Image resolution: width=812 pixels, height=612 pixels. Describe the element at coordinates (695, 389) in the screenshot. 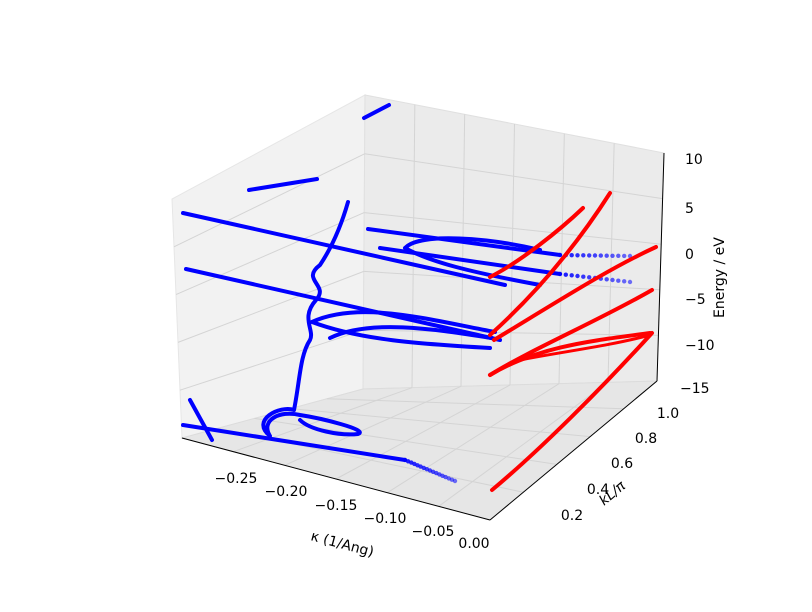

I see `z-tick-label: −15` at that location.